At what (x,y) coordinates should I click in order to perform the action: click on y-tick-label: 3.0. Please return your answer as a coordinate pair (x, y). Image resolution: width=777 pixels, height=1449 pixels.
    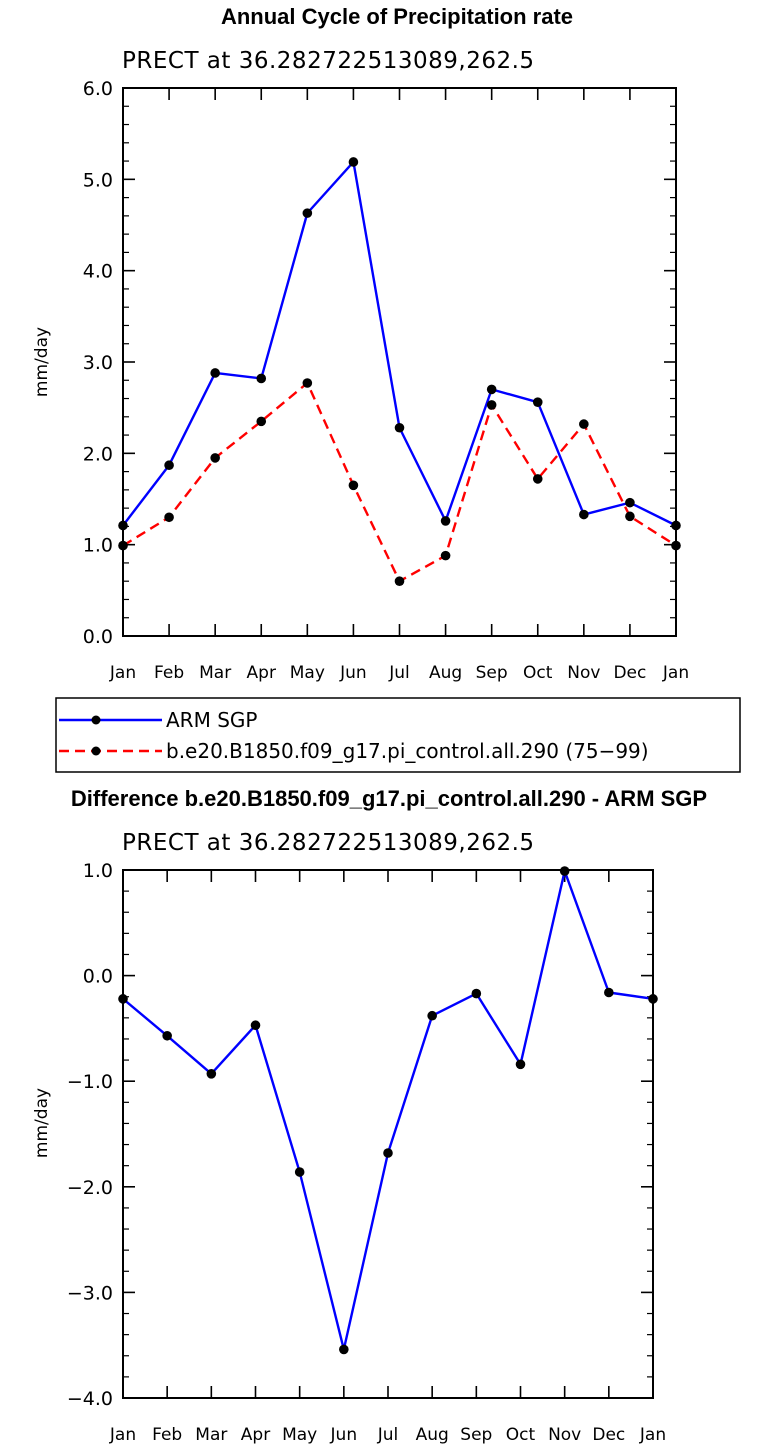
    Looking at the image, I should click on (98, 363).